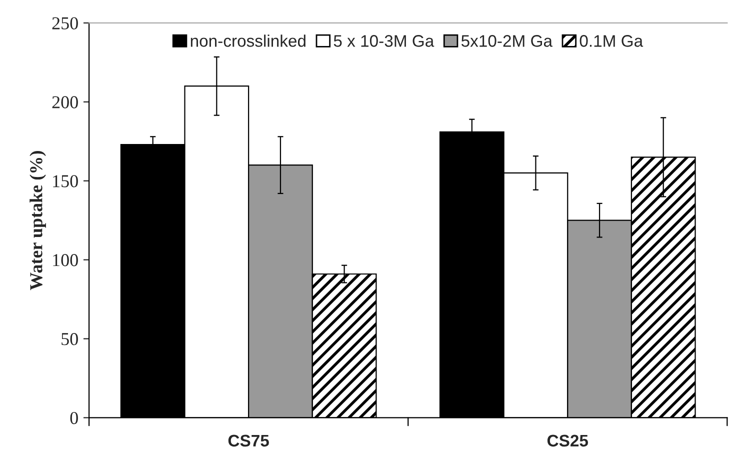 This screenshot has height=459, width=742. Describe the element at coordinates (70, 339) in the screenshot. I see `y-tick-label: 50` at that location.